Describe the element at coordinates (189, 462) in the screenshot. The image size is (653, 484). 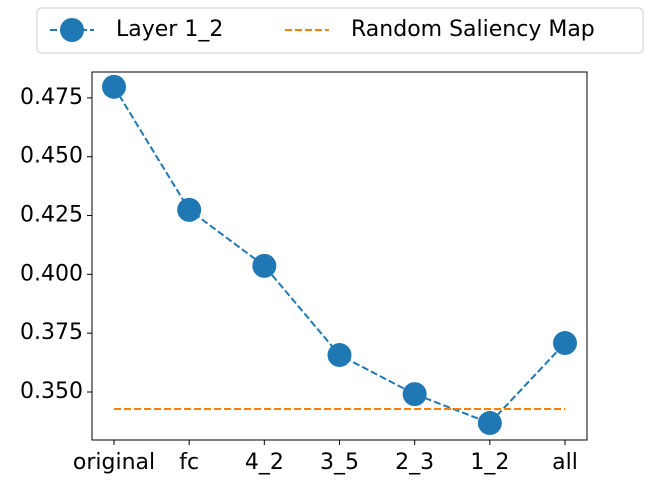
I see `x-tick-label: fc` at that location.